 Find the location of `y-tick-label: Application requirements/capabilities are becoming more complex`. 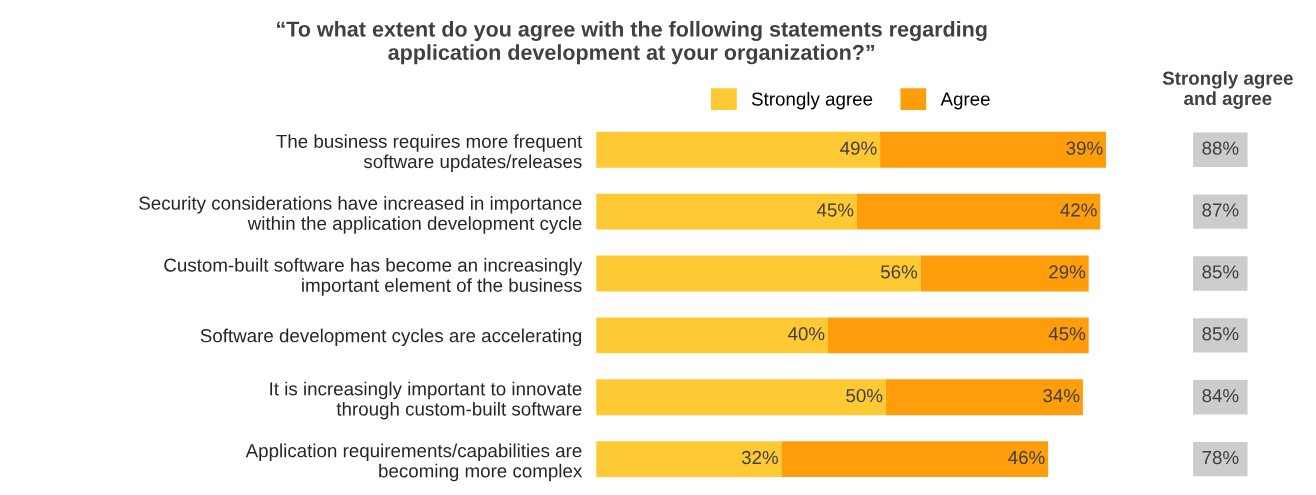

y-tick-label: Application requirements/capabilities are becoming more complex is located at coordinates (414, 462).